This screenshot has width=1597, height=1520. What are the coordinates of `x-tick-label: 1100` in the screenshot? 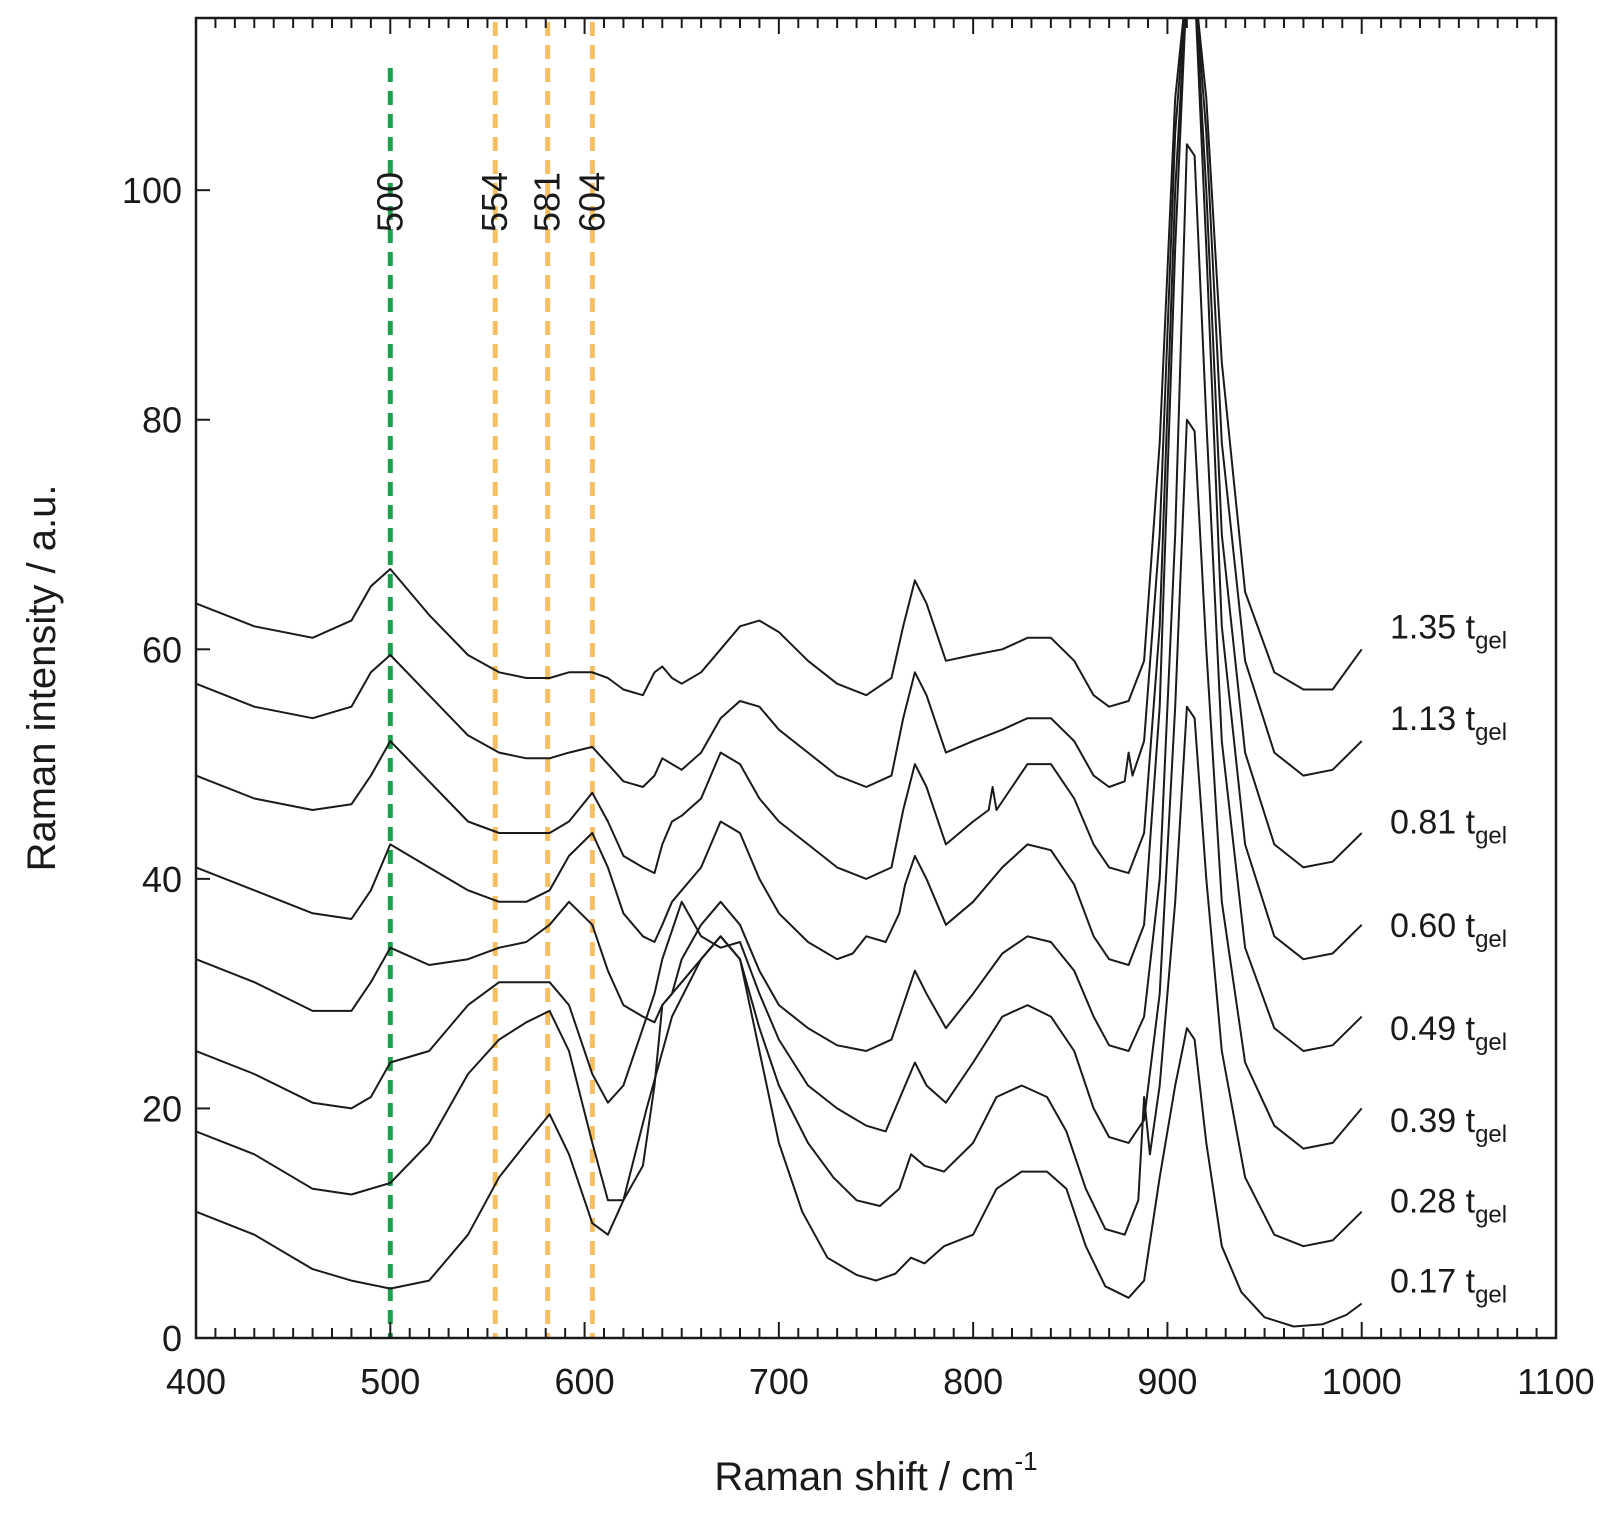 It's located at (1555, 1381).